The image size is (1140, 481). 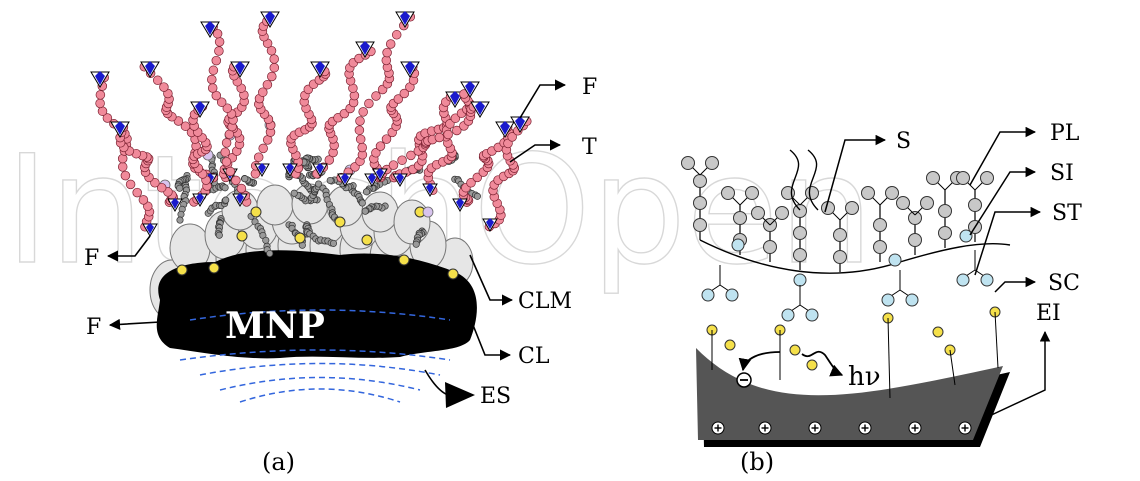 What do you see at coordinates (841, 428) in the screenshot?
I see `electrode-charges` at bounding box center [841, 428].